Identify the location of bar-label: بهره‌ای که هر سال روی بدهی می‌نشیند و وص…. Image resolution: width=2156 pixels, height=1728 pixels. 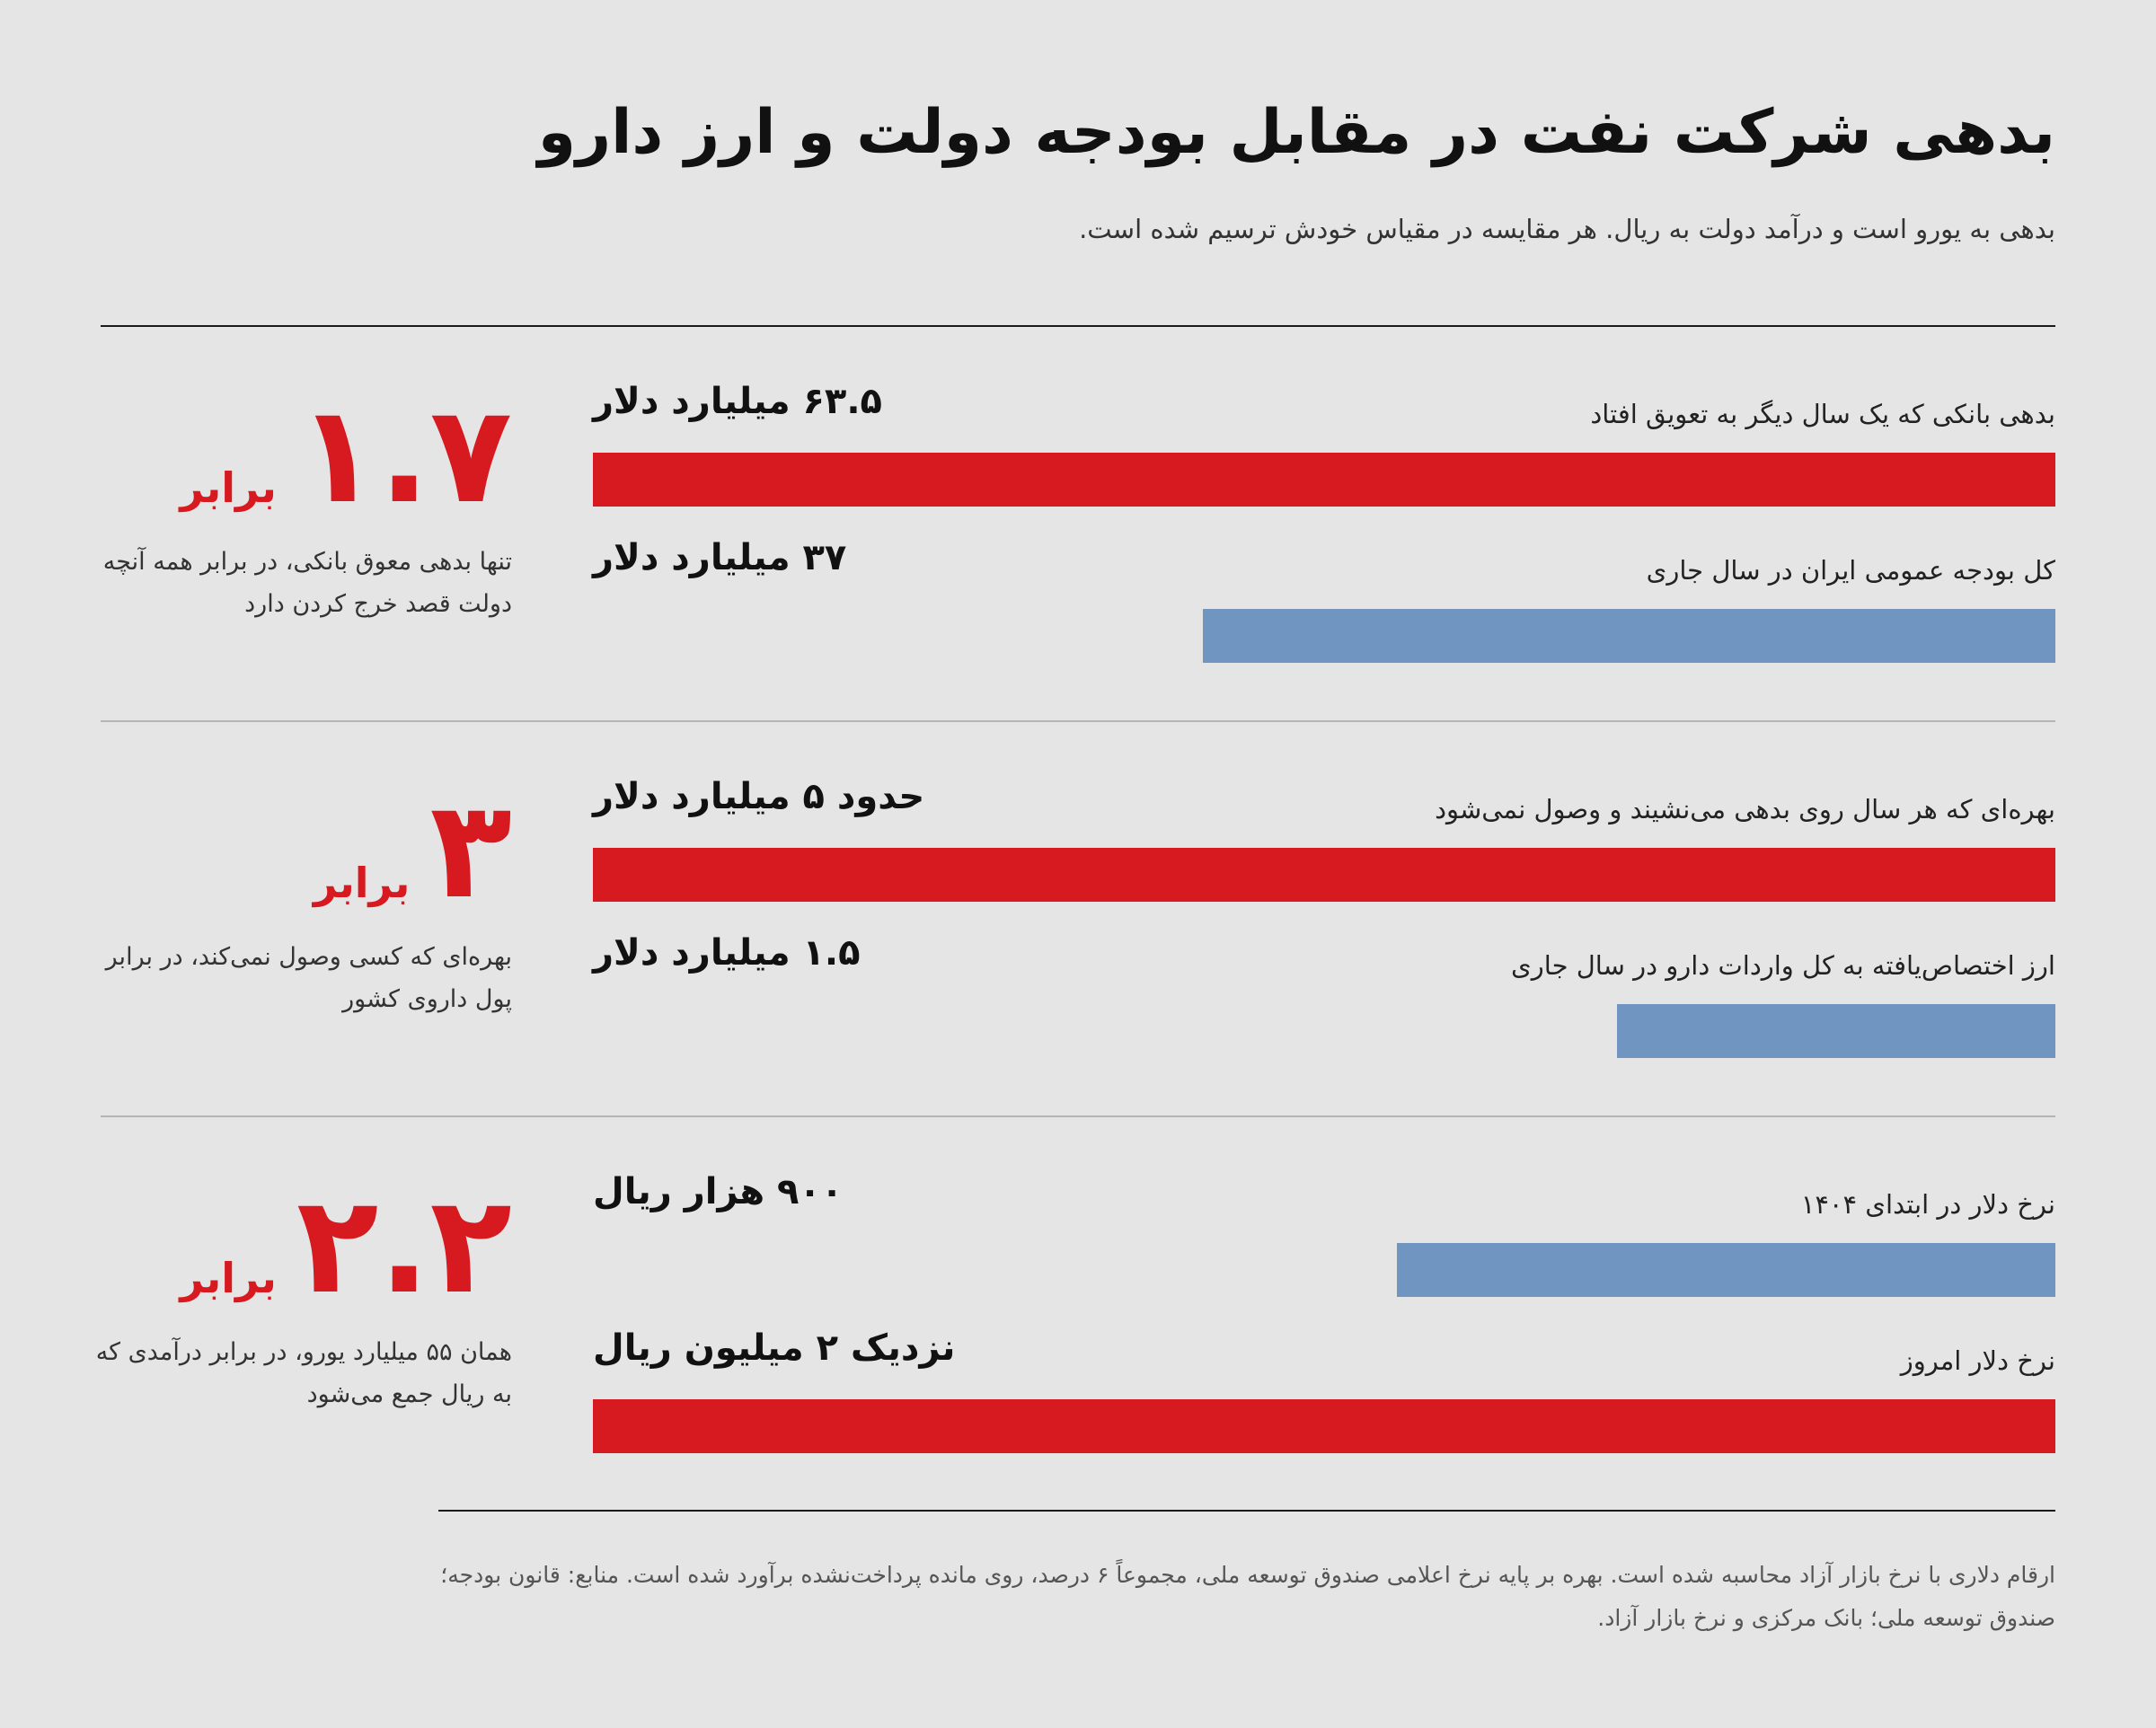
(1745, 809).